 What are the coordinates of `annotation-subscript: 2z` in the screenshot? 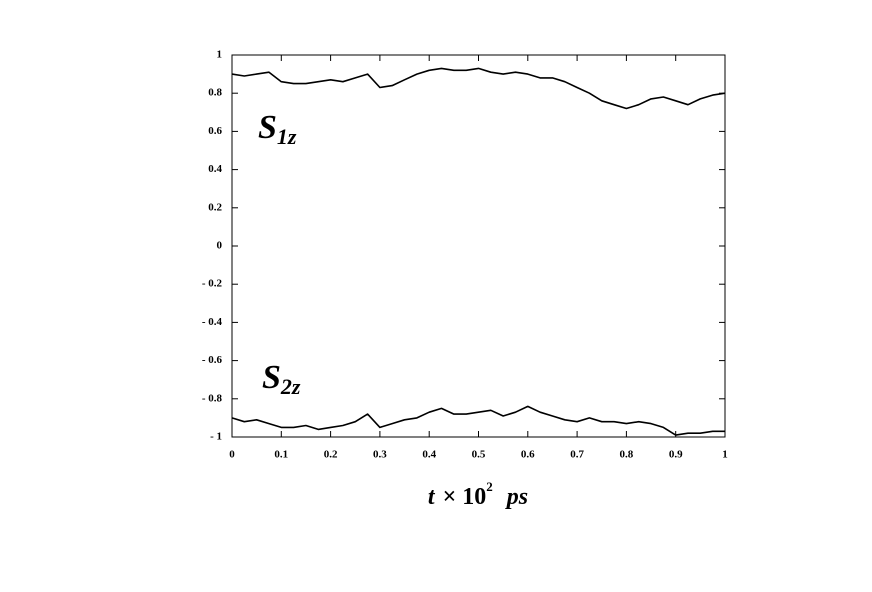 It's located at (290, 386).